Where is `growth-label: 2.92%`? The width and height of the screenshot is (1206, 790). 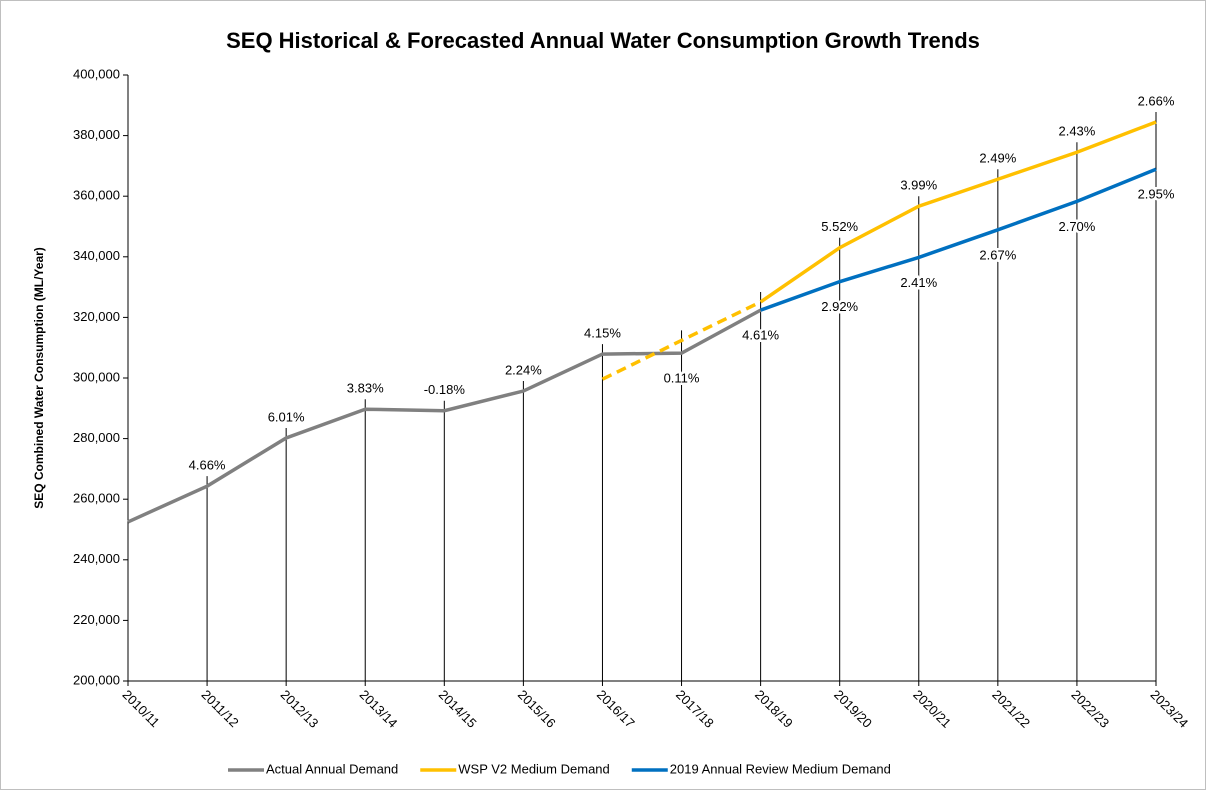 growth-label: 2.92% is located at coordinates (839, 306).